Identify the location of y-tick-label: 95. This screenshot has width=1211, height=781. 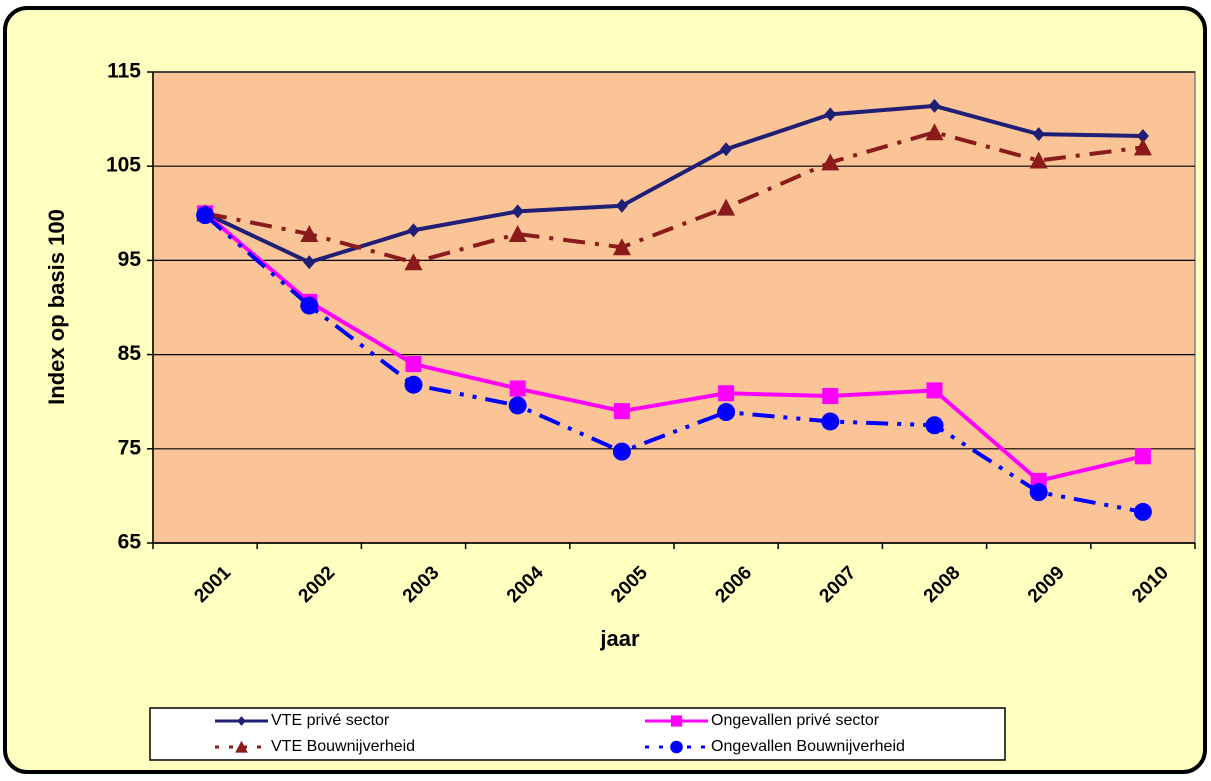
(130, 259).